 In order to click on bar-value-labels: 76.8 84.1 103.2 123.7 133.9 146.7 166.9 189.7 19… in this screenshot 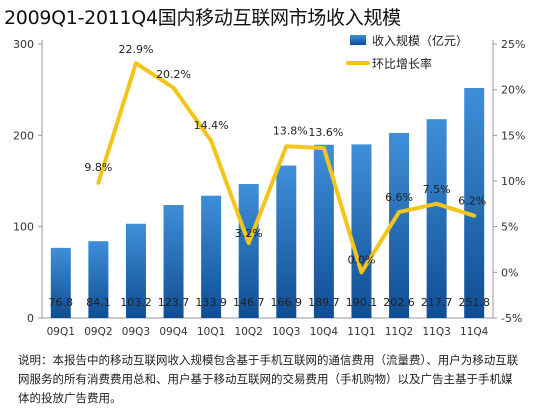, I will do `click(269, 302)`.